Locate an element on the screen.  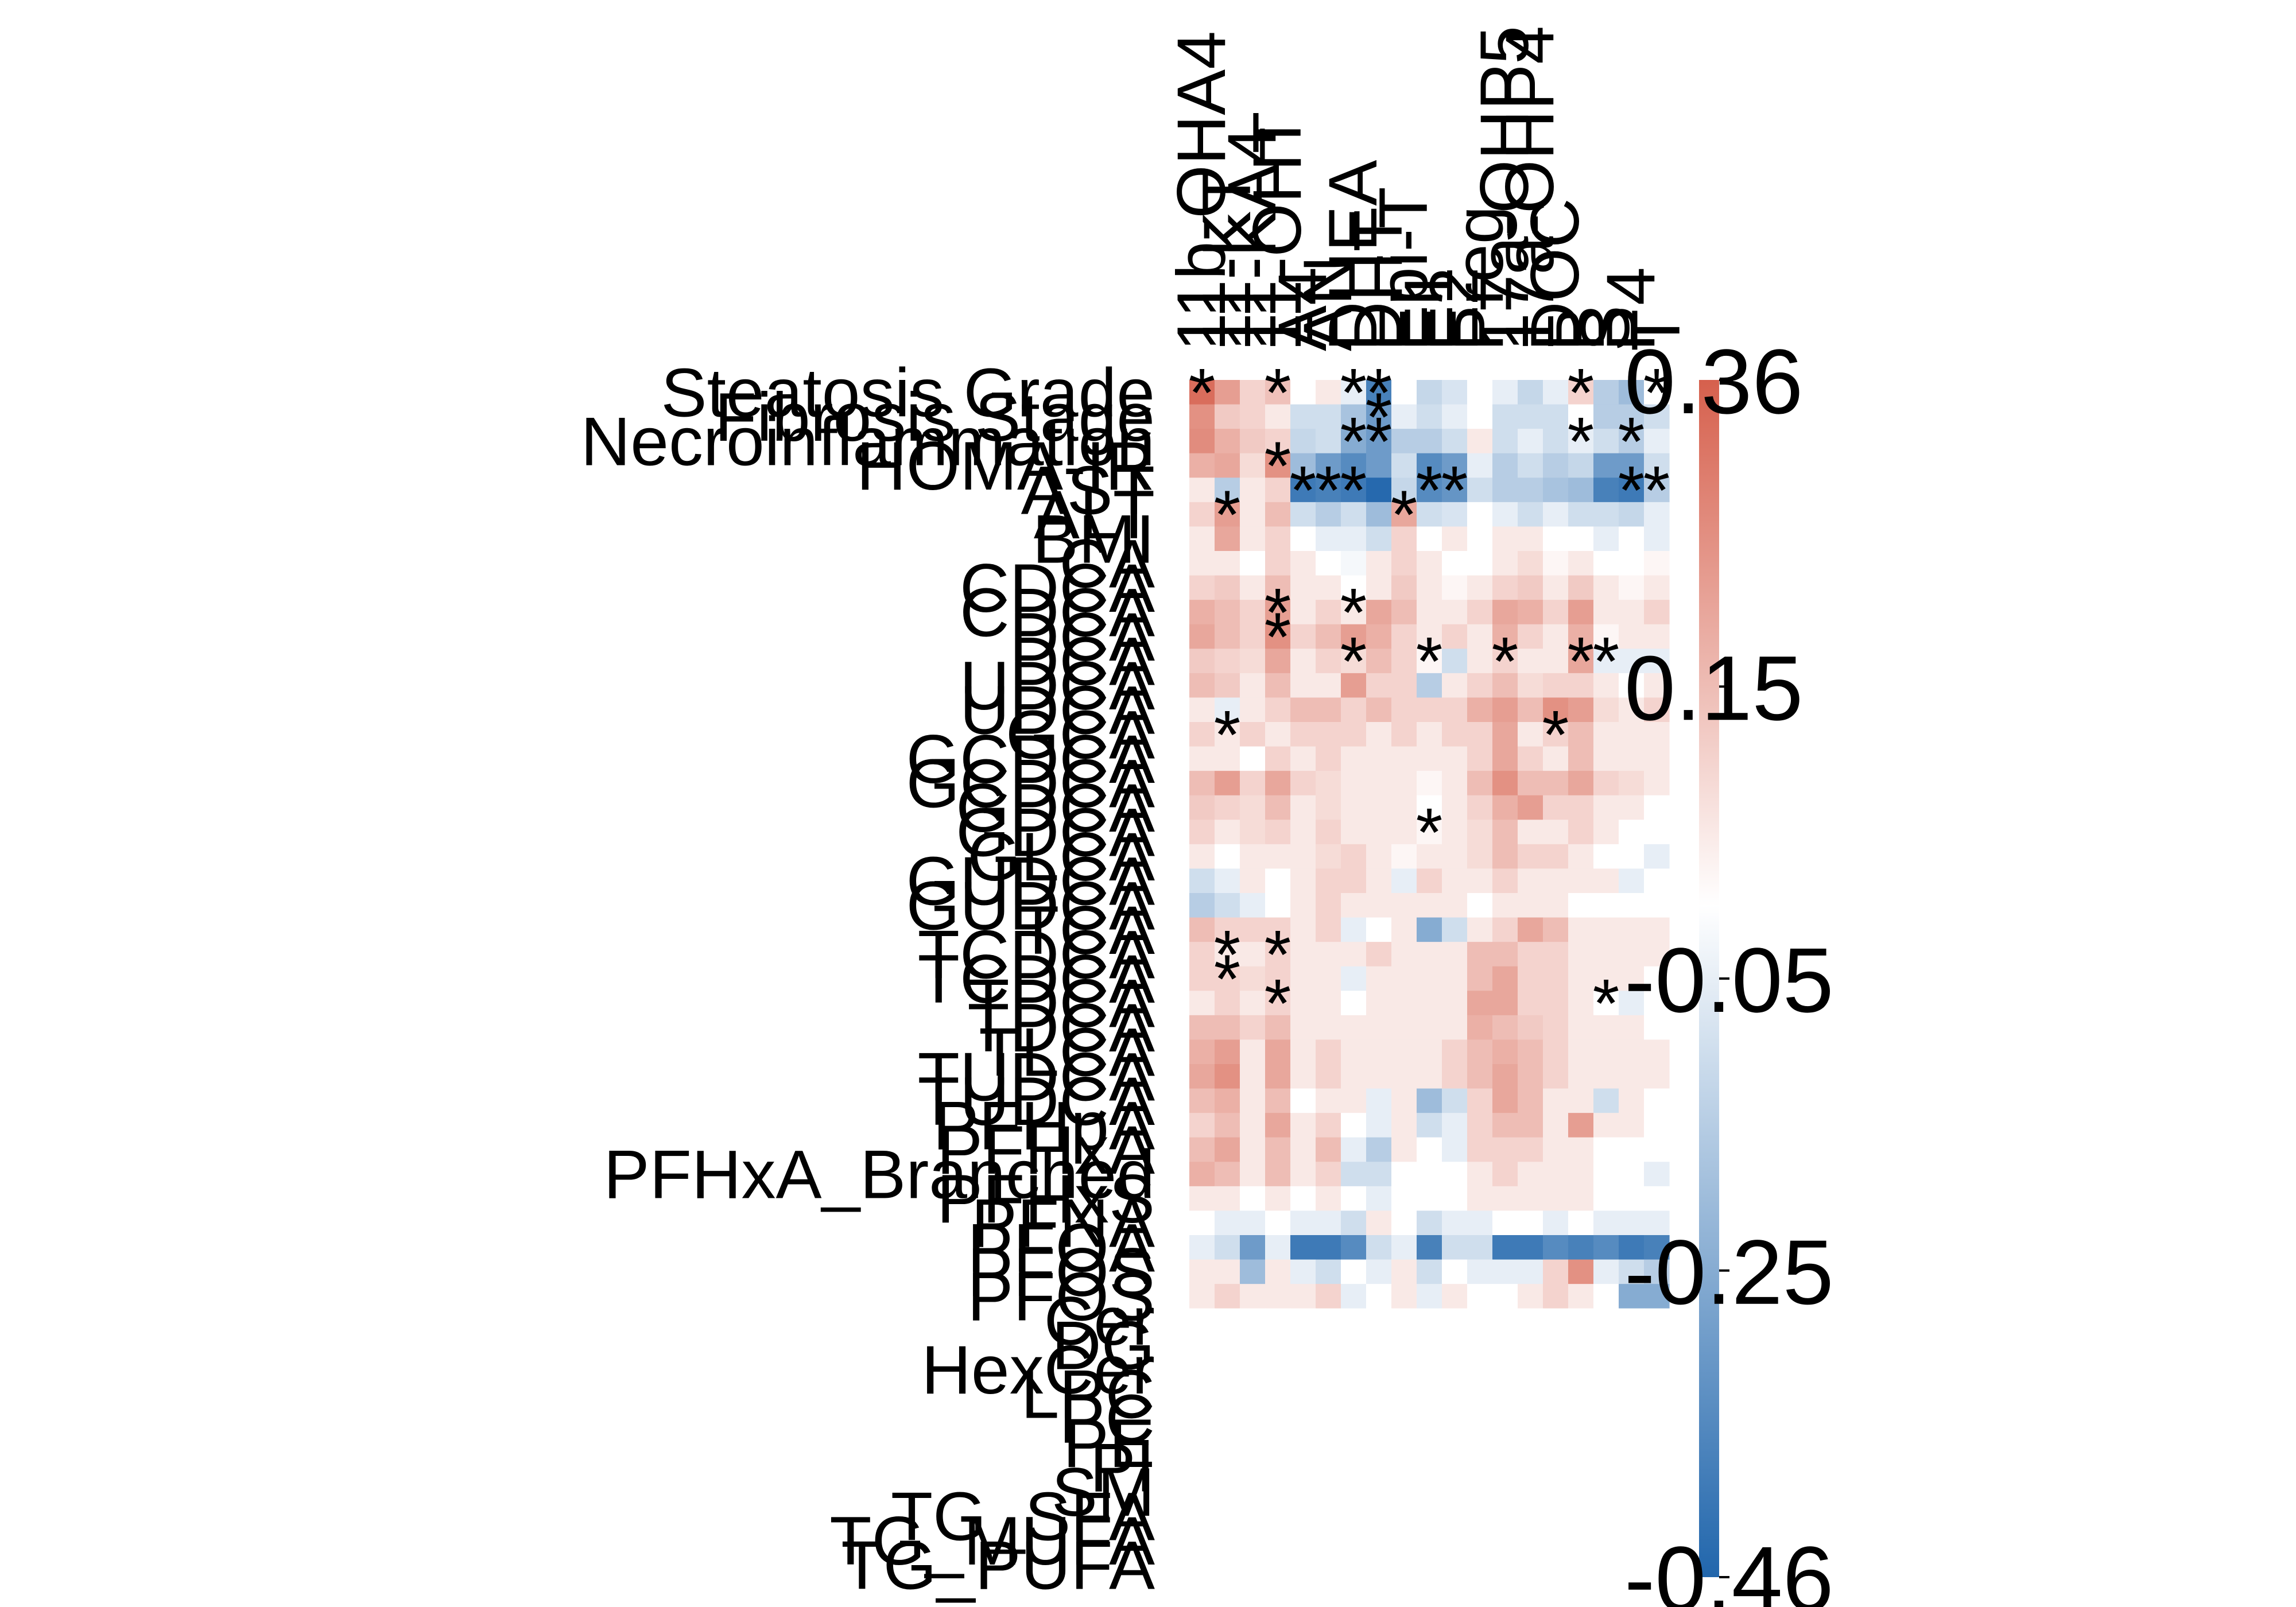
row-label: BMI is located at coordinates (1094, 539).